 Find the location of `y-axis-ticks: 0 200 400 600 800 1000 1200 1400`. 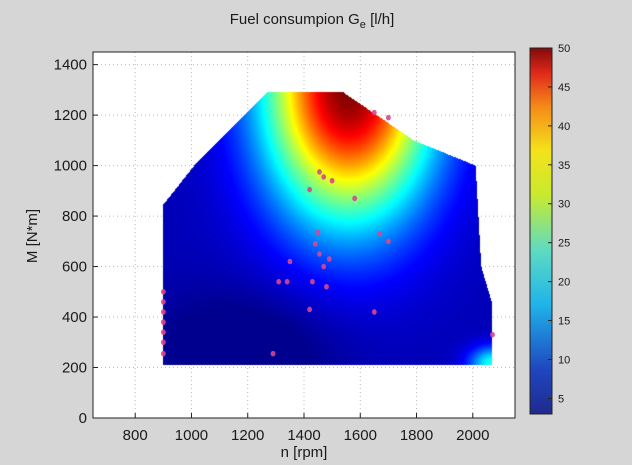

y-axis-ticks: 0 200 400 600 800 1000 1200 1400 is located at coordinates (76, 242).